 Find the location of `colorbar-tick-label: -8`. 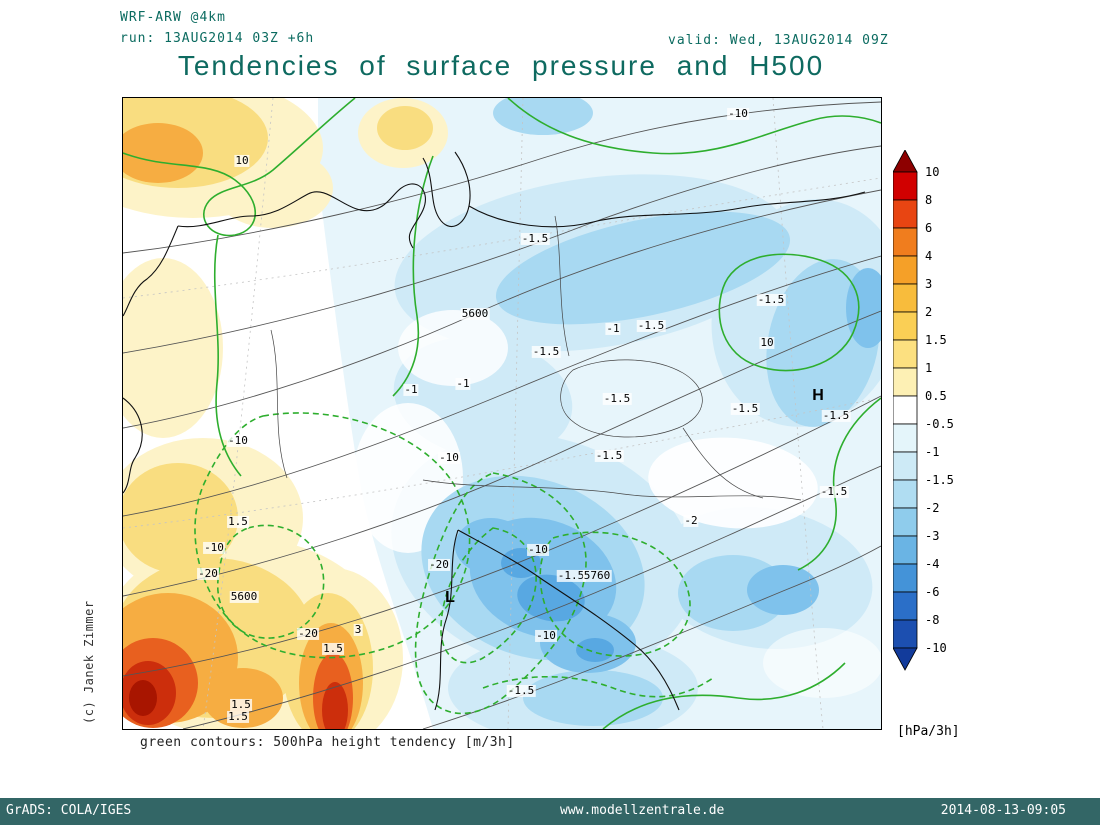

colorbar-tick-label: -8 is located at coordinates (932, 620).